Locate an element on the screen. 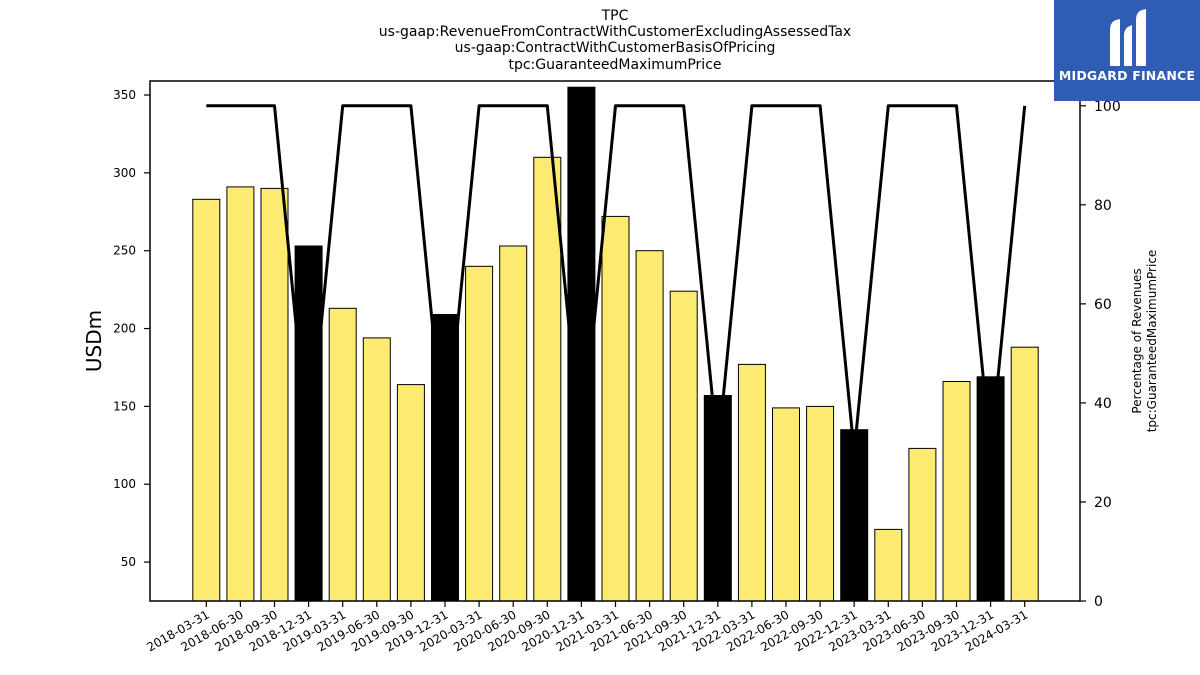 The height and width of the screenshot is (675, 1200). chart-title: TPC is located at coordinates (615, 16).